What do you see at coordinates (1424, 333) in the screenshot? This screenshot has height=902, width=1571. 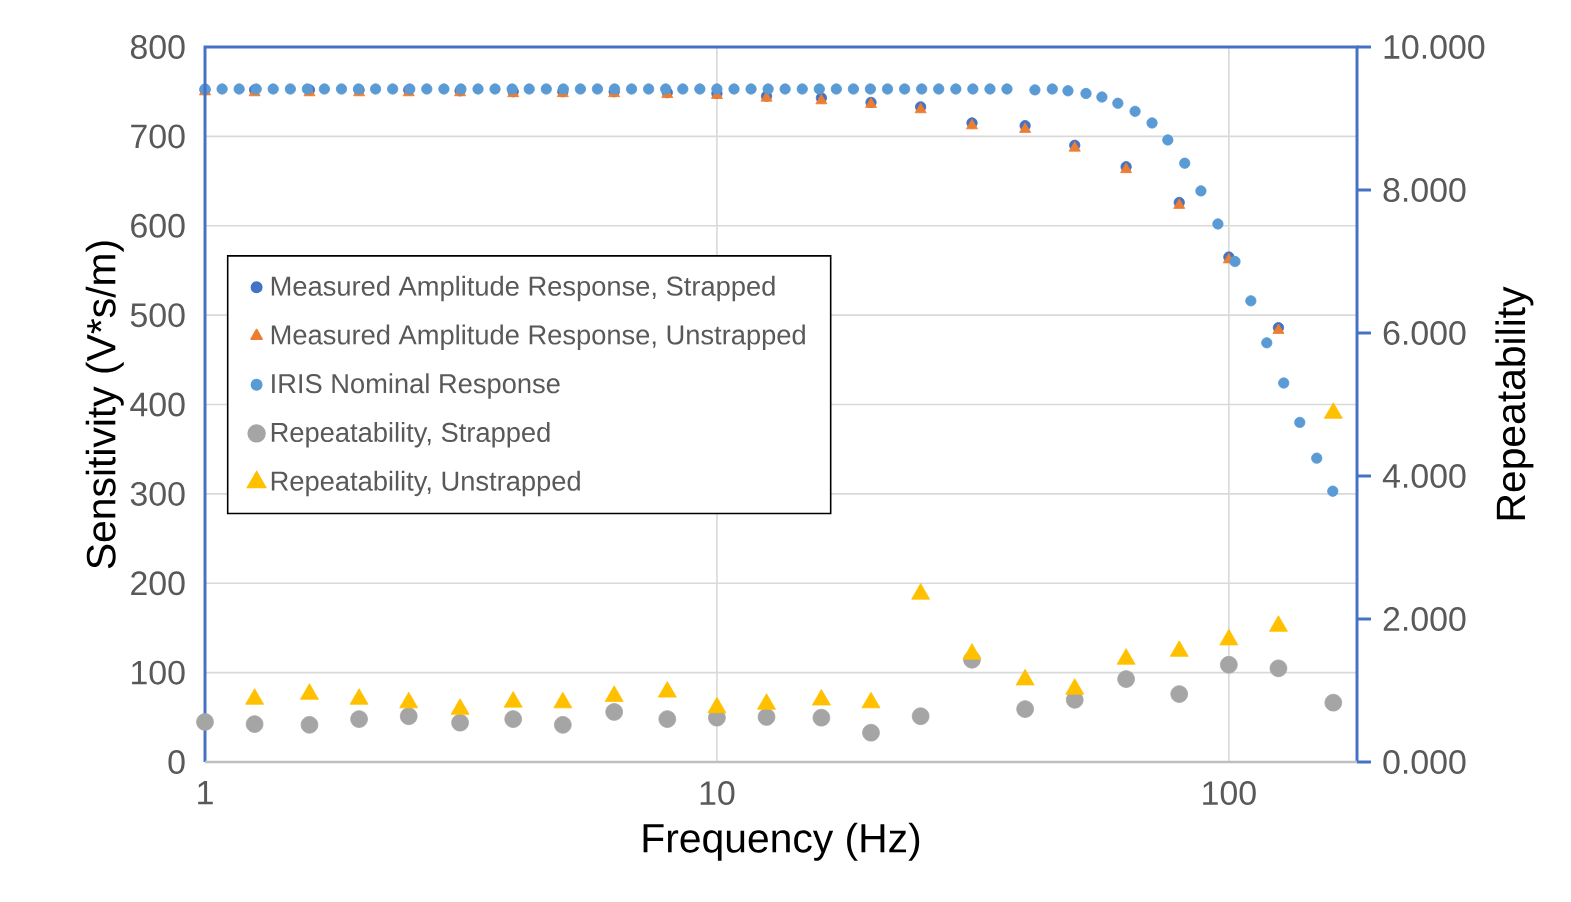 I see `y2-tick-label: 6.000` at bounding box center [1424, 333].